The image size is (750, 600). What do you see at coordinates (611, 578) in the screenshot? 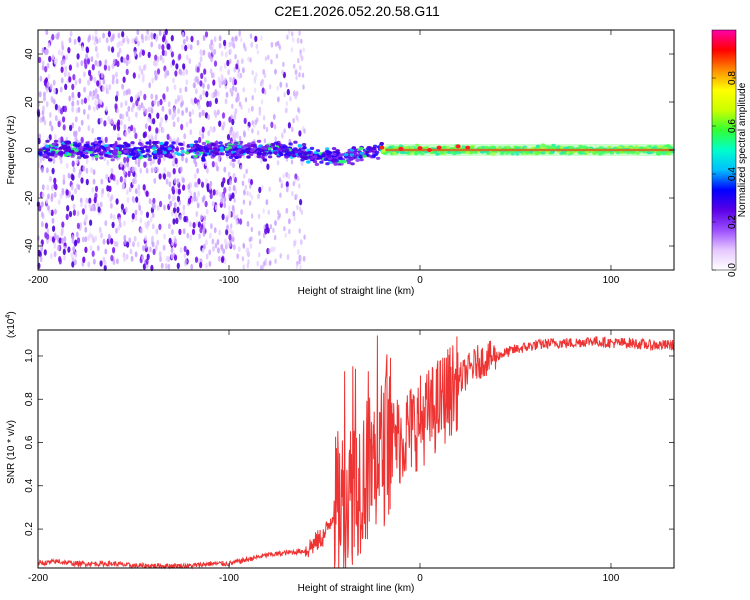
I see `snr-x-tick-label: 100` at bounding box center [611, 578].